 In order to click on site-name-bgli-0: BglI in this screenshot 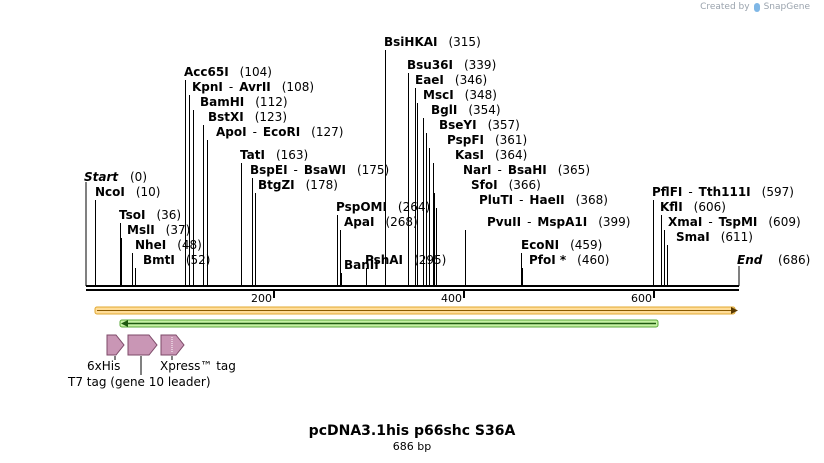, I will do `click(444, 110)`.